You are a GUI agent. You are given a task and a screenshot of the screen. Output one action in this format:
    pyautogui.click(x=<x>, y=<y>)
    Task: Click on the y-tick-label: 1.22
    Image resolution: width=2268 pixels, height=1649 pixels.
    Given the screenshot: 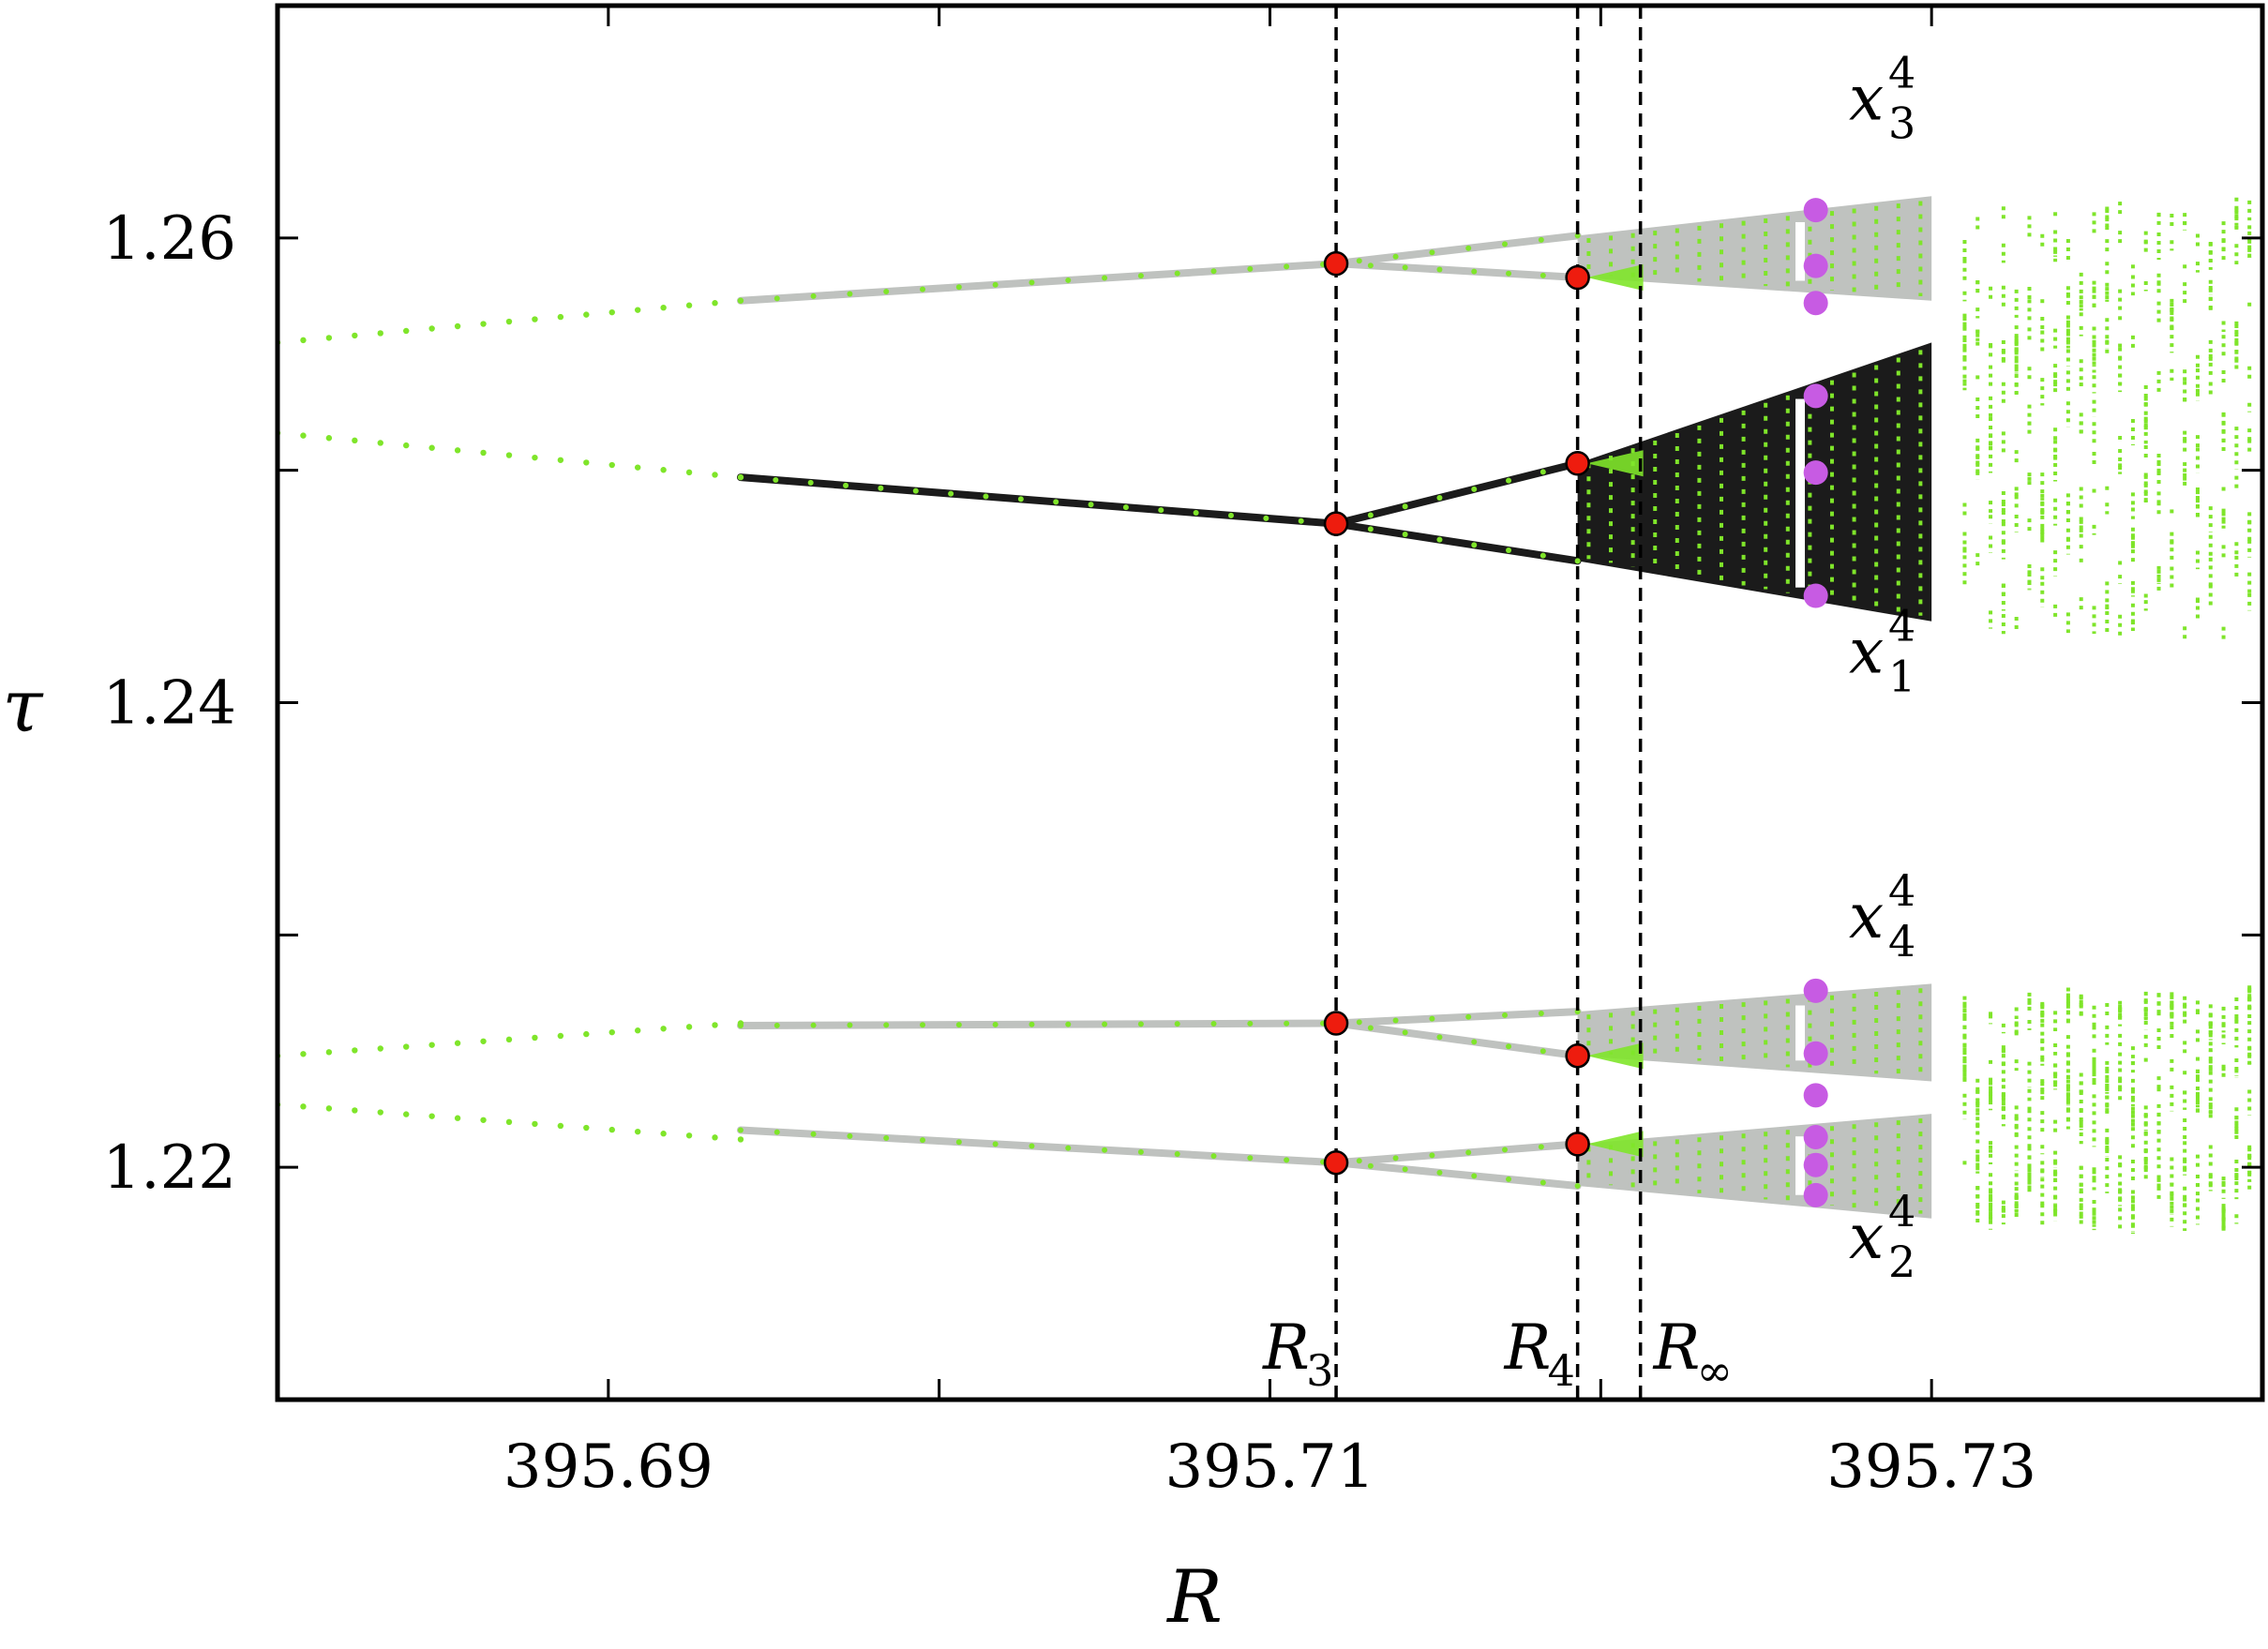 What is the action you would take?
    pyautogui.click(x=170, y=1168)
    